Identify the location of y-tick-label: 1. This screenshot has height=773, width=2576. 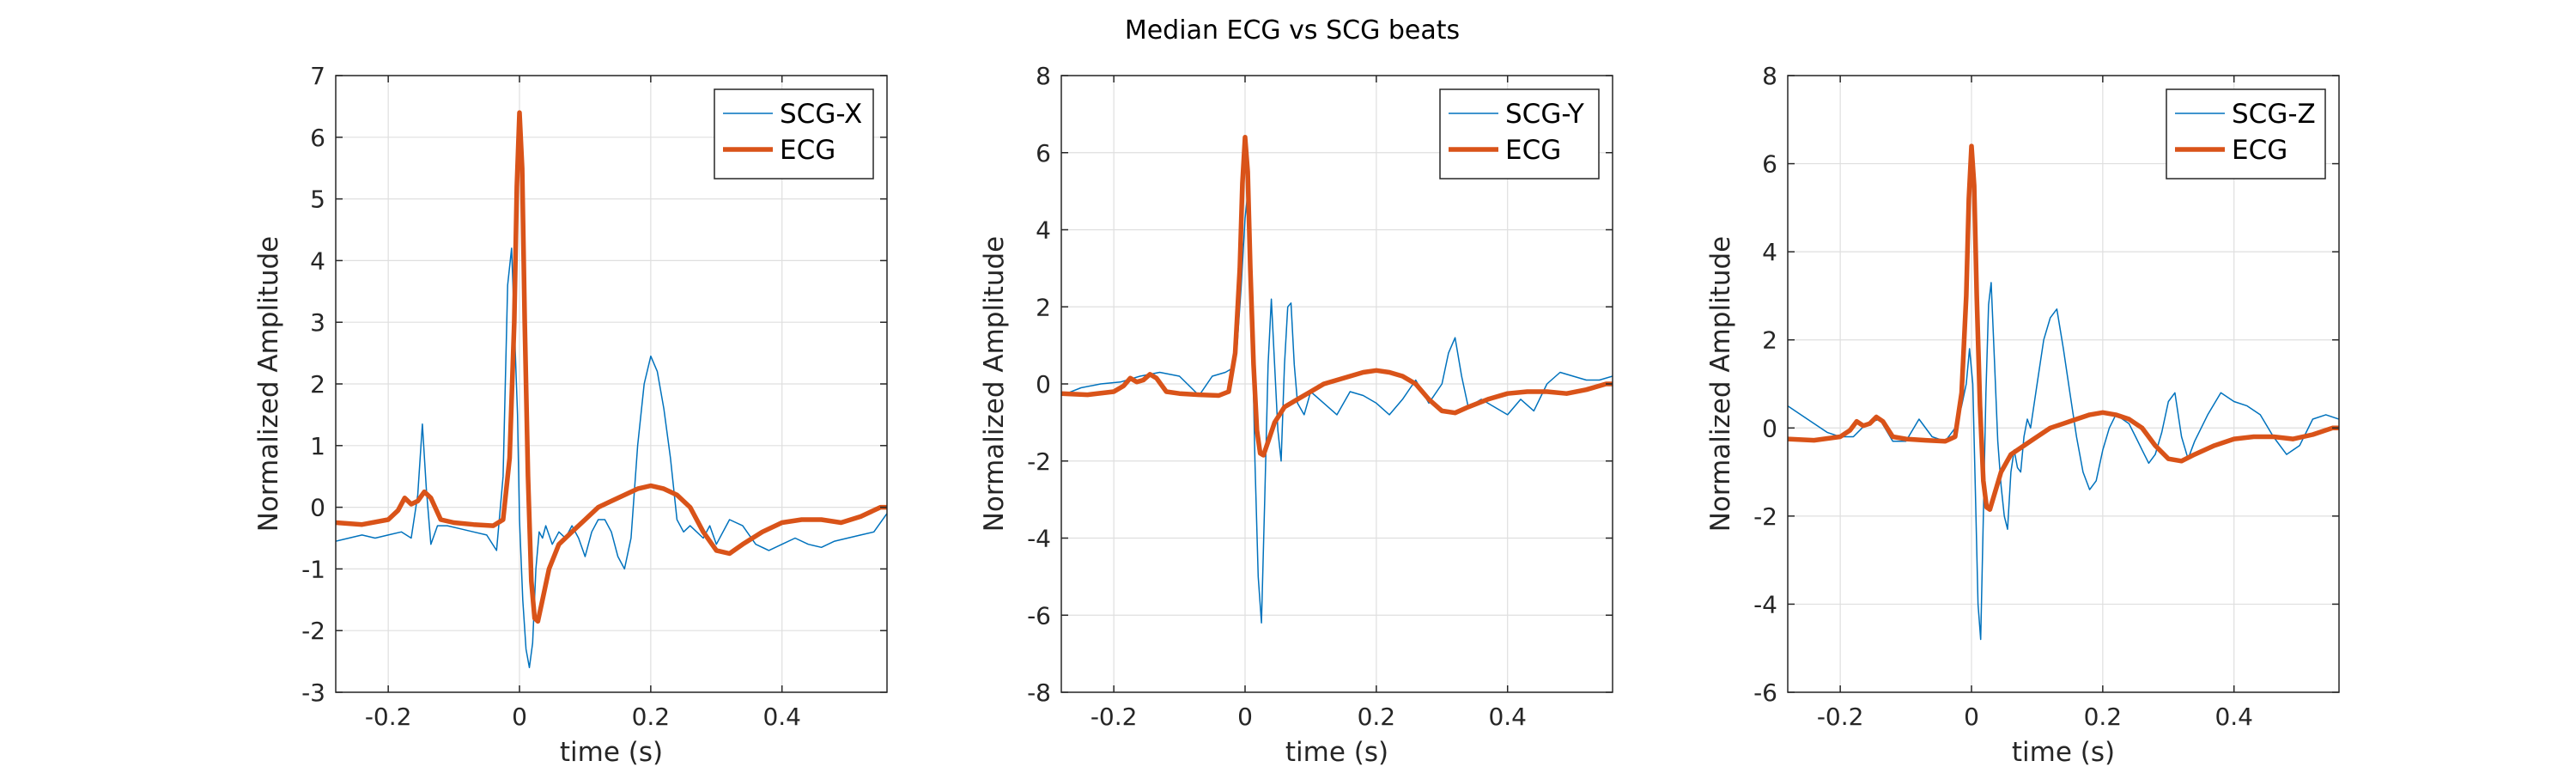
(317, 446).